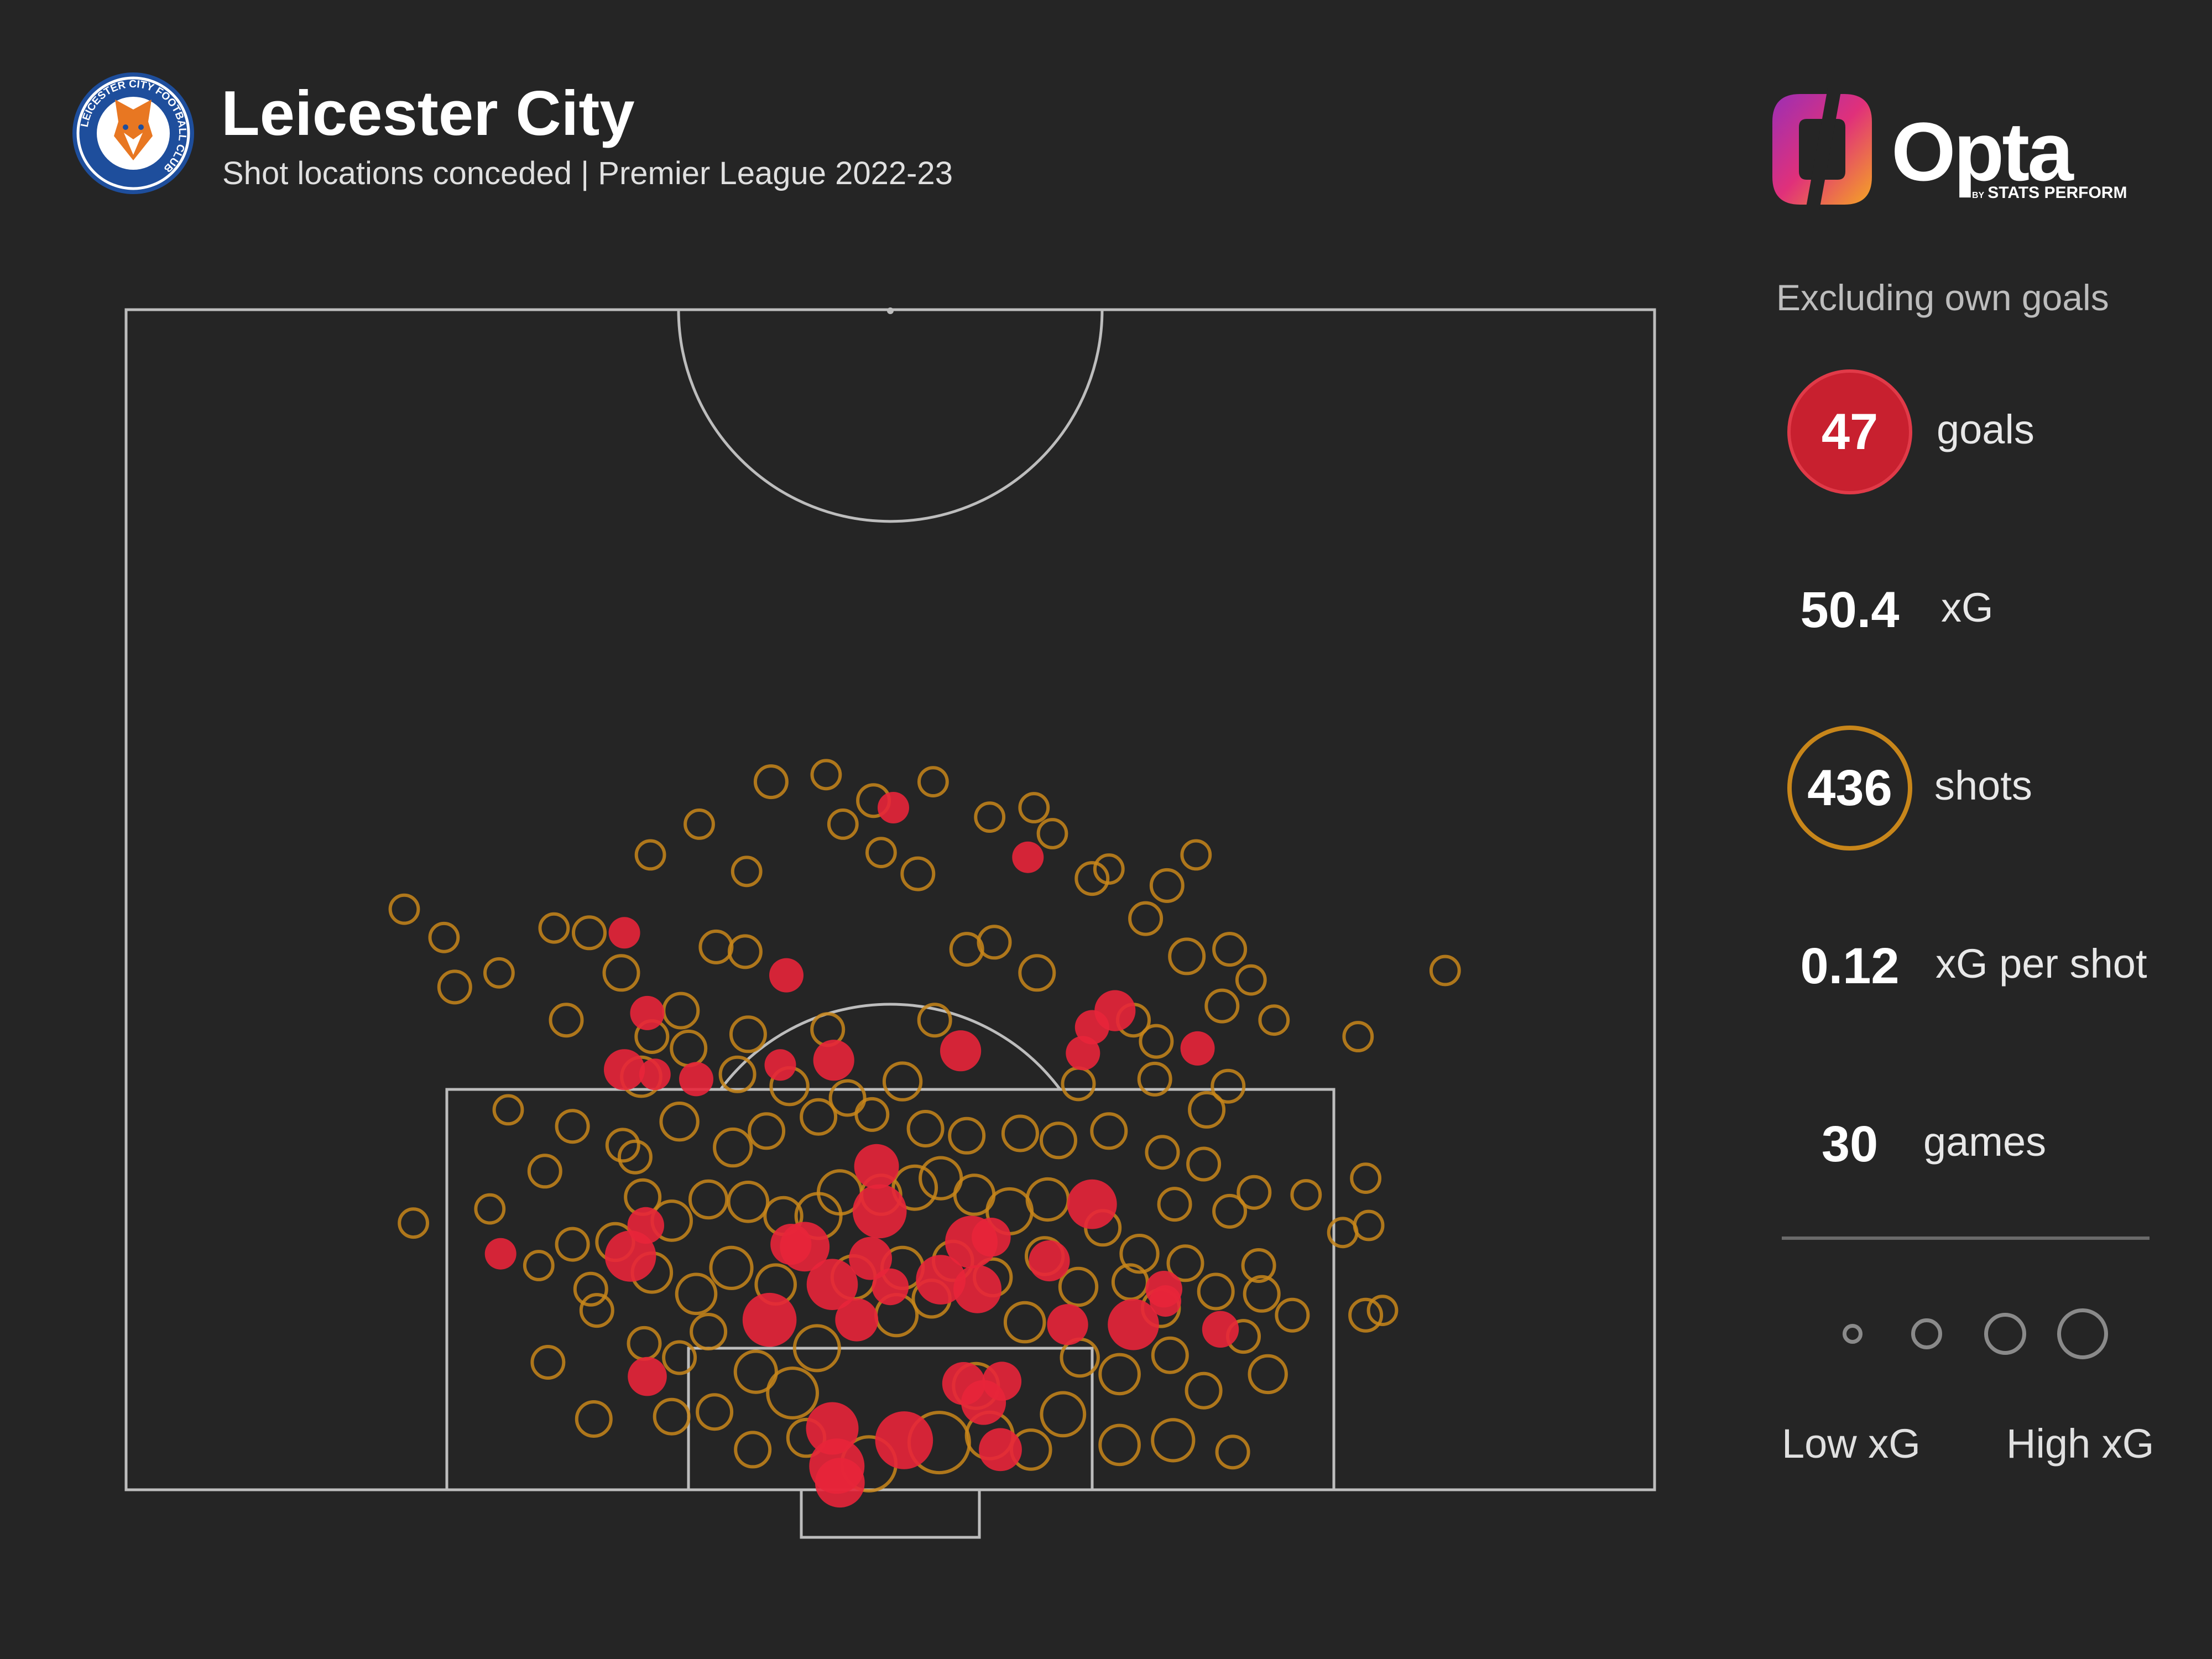 This screenshot has height=1659, width=2212. What do you see at coordinates (1975, 790) in the screenshot?
I see `stat-shots: 436 shots` at bounding box center [1975, 790].